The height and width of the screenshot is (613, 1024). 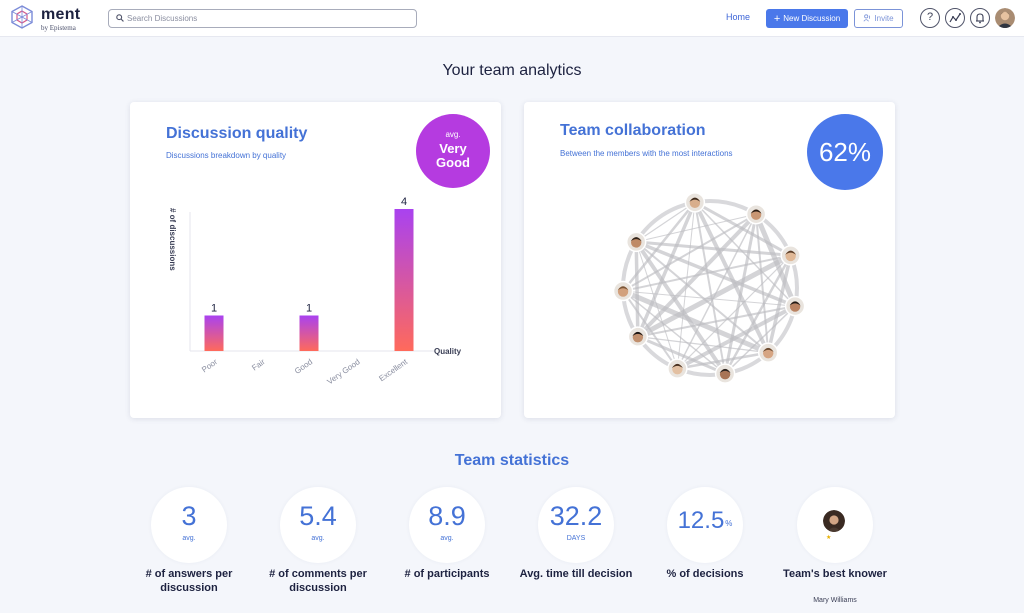 I want to click on stat-value: 12.5, so click(x=701, y=520).